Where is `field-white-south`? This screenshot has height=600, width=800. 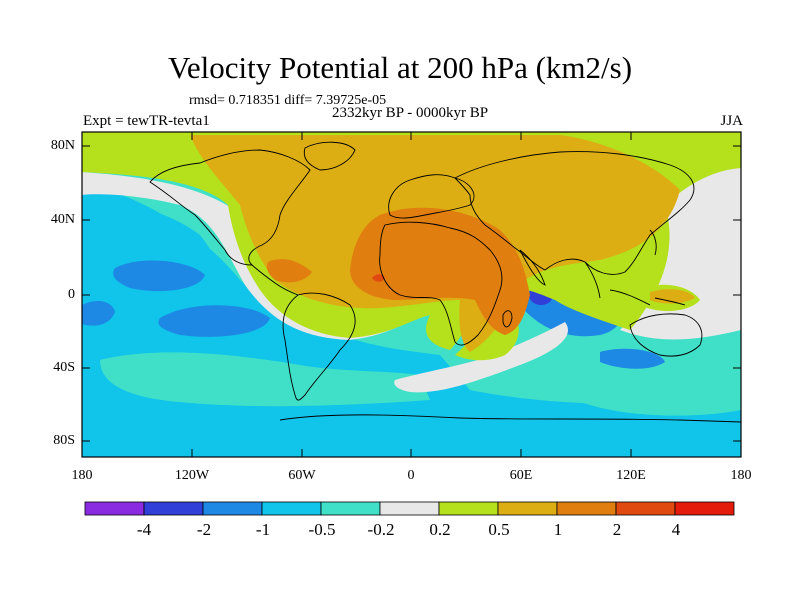
field-white-south is located at coordinates (481, 357).